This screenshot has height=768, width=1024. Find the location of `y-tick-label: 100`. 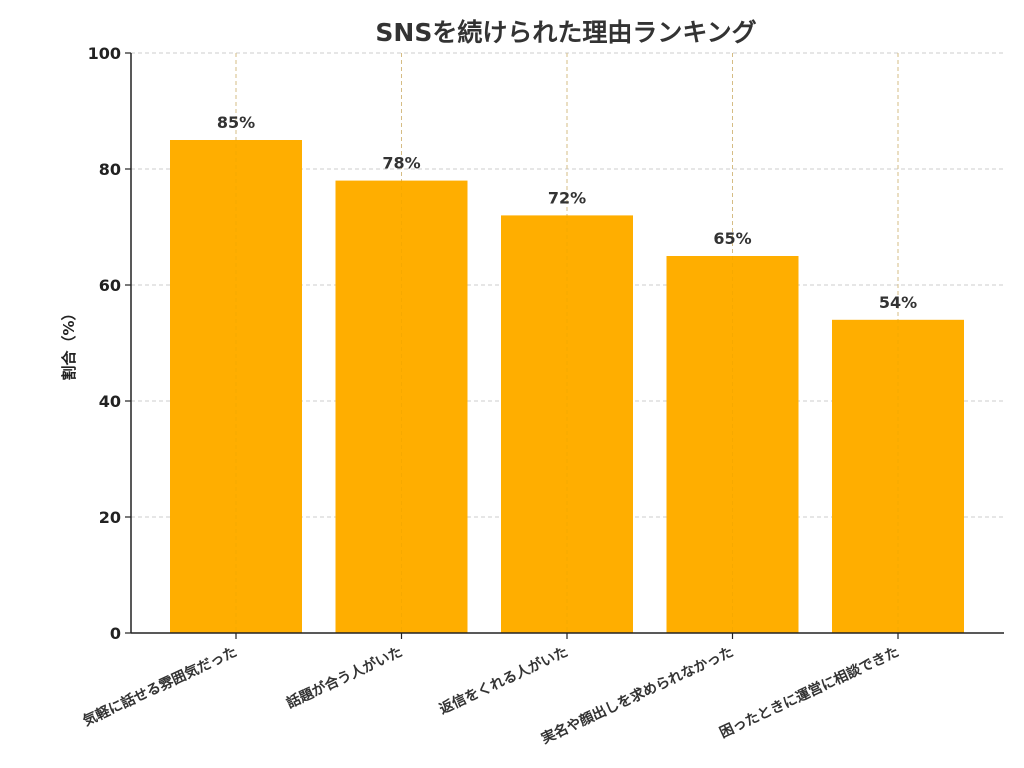

y-tick-label: 100 is located at coordinates (104, 53).